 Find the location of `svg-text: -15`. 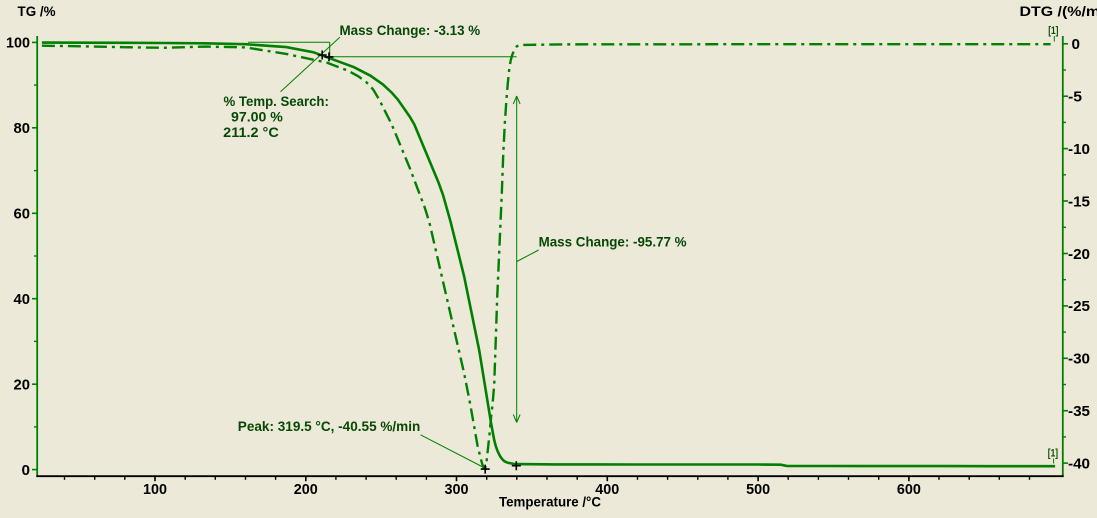

svg-text: -15 is located at coordinates (1079, 201).